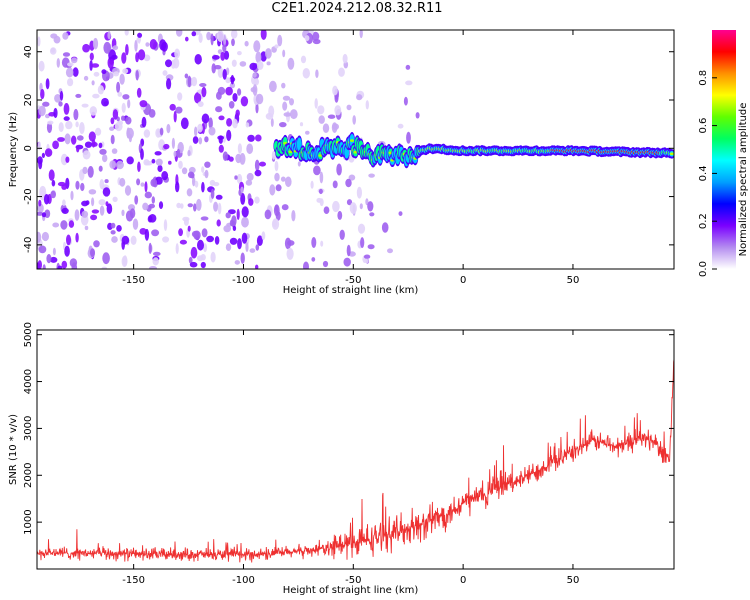 This screenshot has width=750, height=600. I want to click on snr-xtick-label: -150, so click(133, 580).